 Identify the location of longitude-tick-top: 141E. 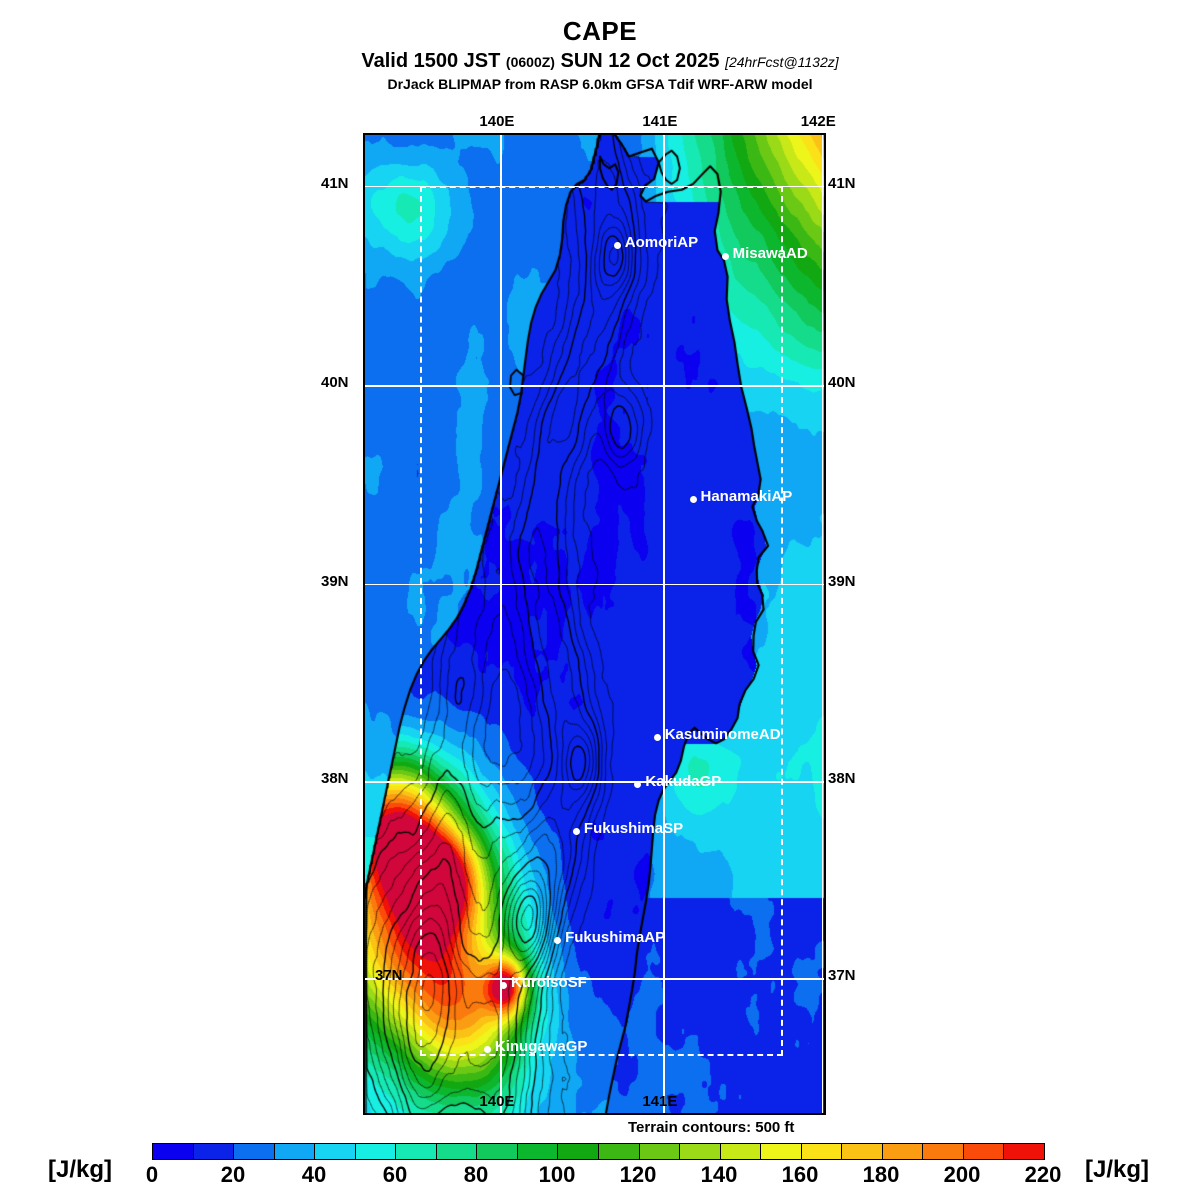
(660, 121).